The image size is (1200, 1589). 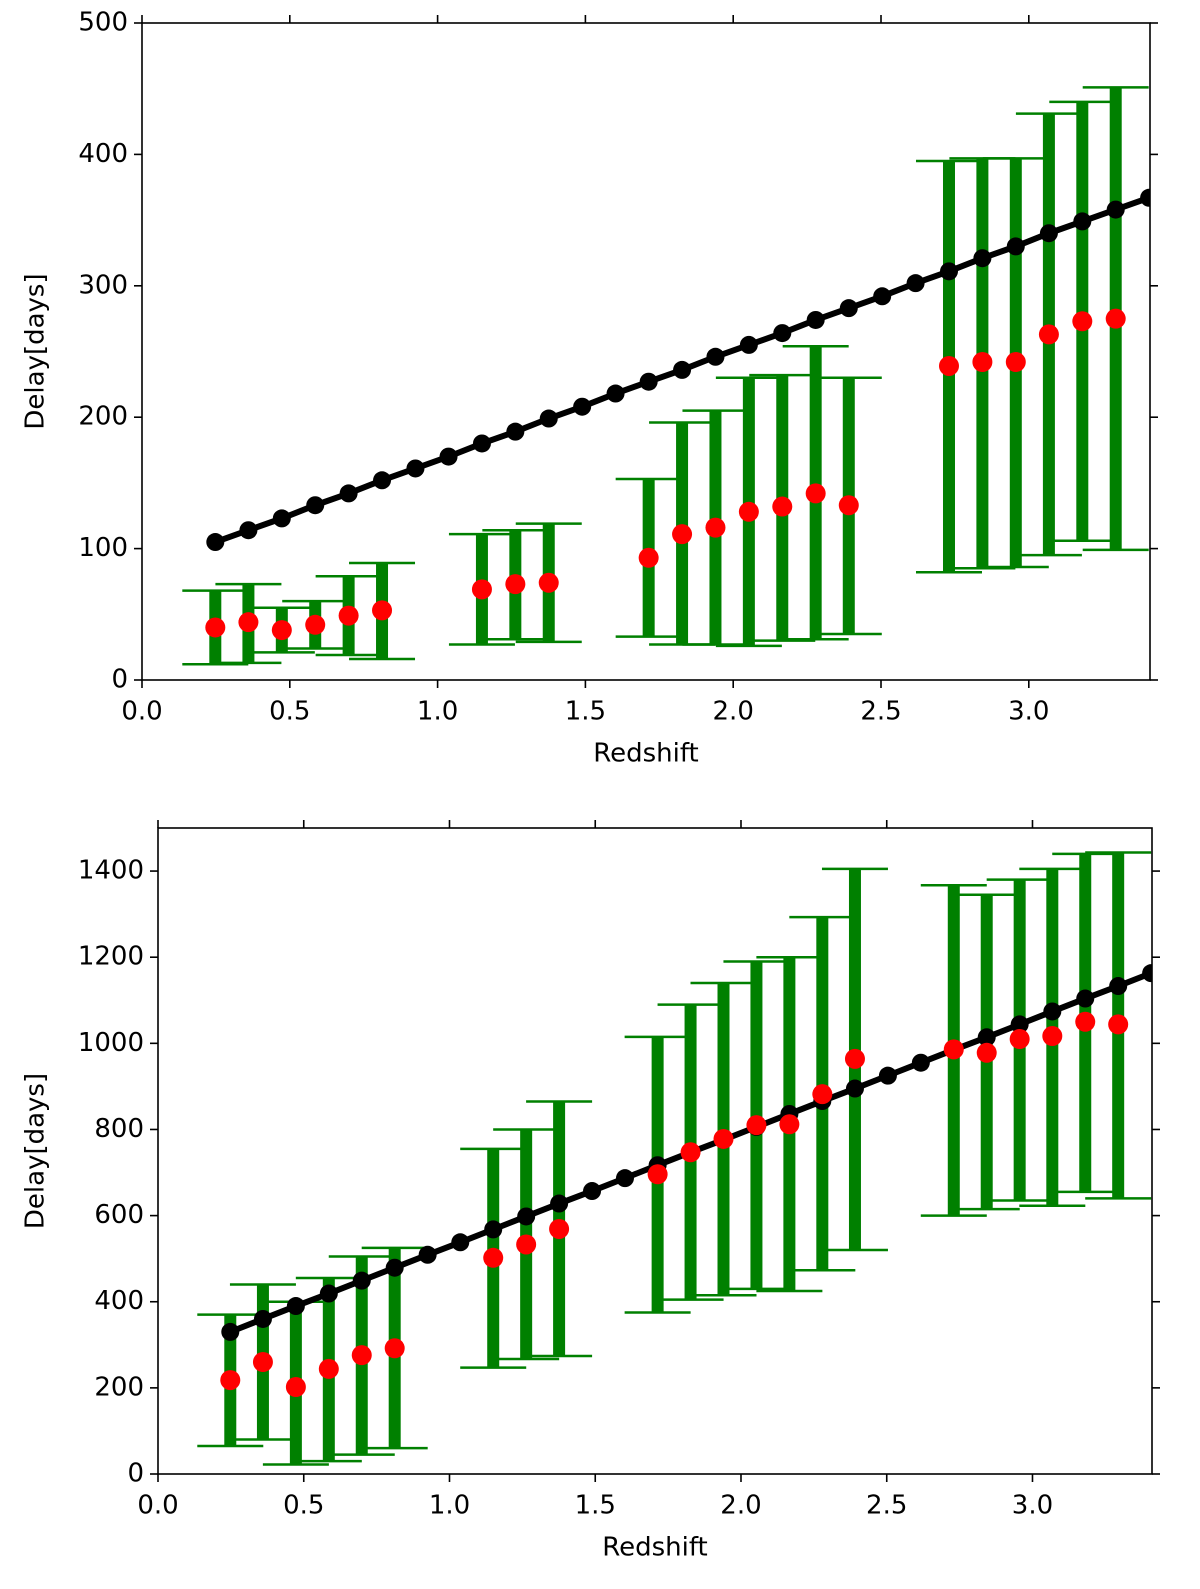 I want to click on y-tick-label: 600, so click(x=119, y=1215).